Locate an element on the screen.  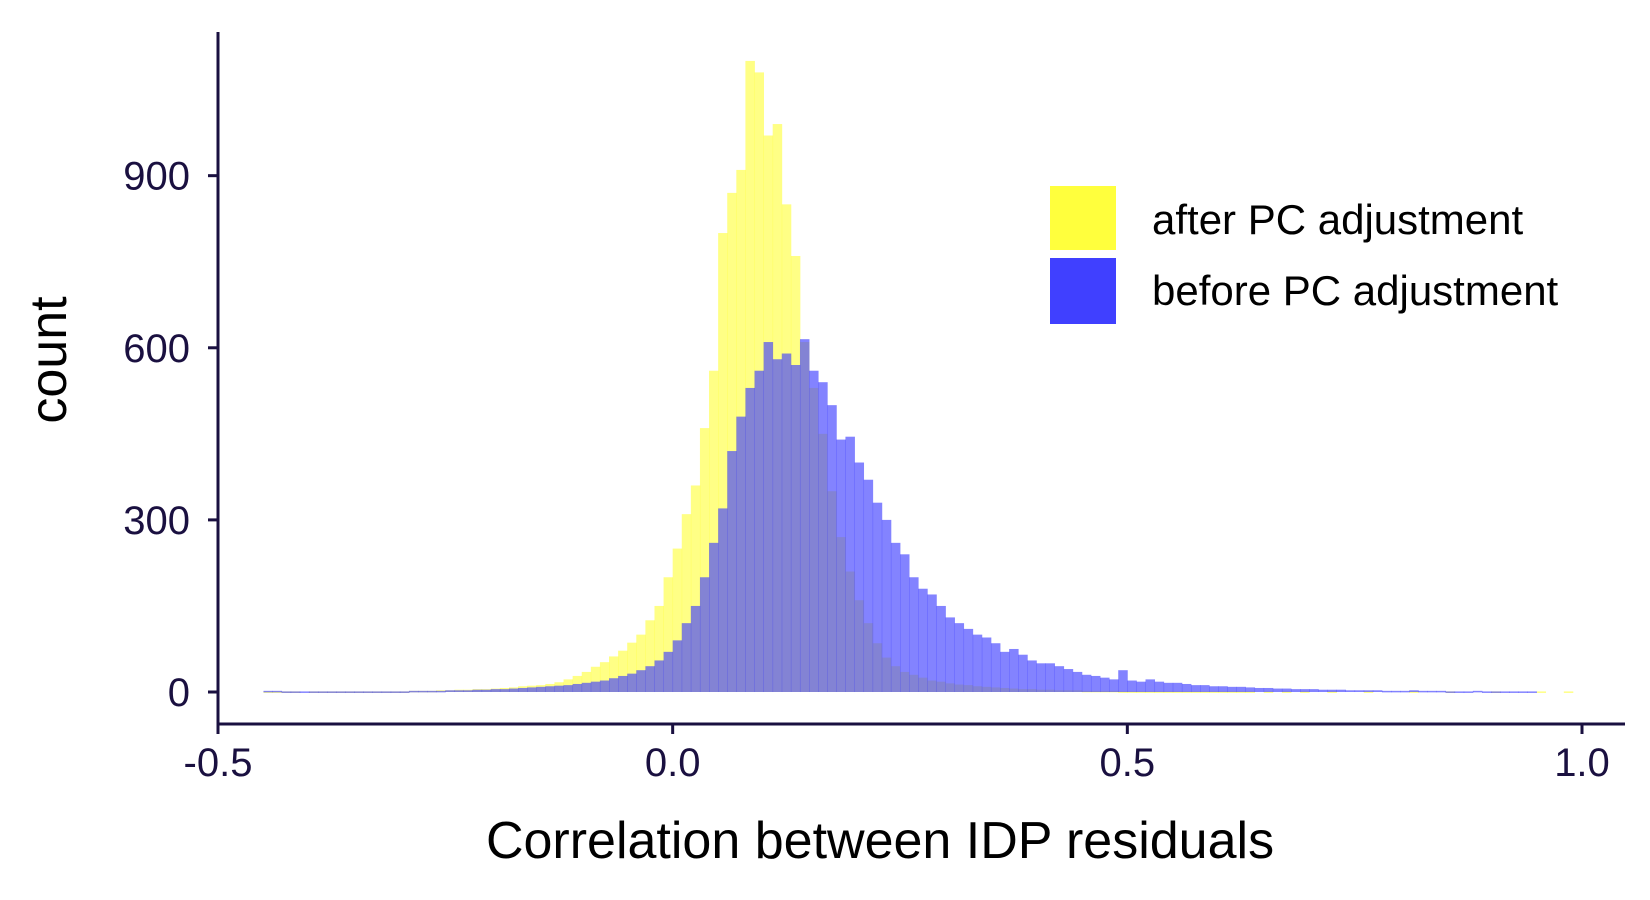
x-tick-label-2: 0.5 is located at coordinates (1128, 763).